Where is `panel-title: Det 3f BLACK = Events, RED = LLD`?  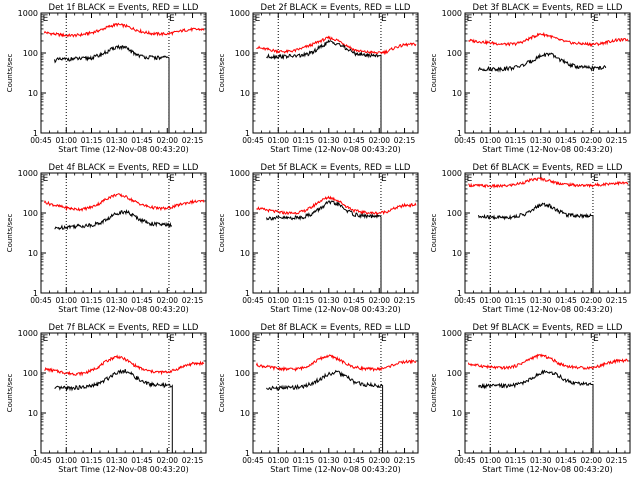 panel-title: Det 3f BLACK = Events, RED = LLD is located at coordinates (548, 8).